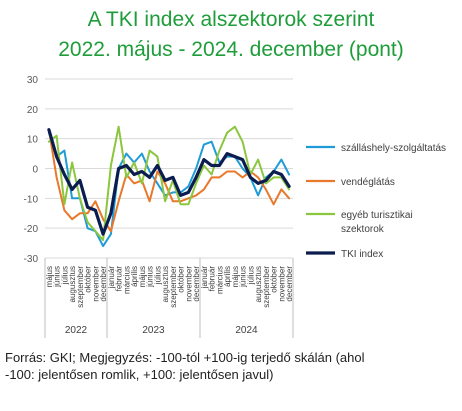 The width and height of the screenshot is (462, 411). What do you see at coordinates (31, 259) in the screenshot?
I see `y-tick-label: -30` at bounding box center [31, 259].